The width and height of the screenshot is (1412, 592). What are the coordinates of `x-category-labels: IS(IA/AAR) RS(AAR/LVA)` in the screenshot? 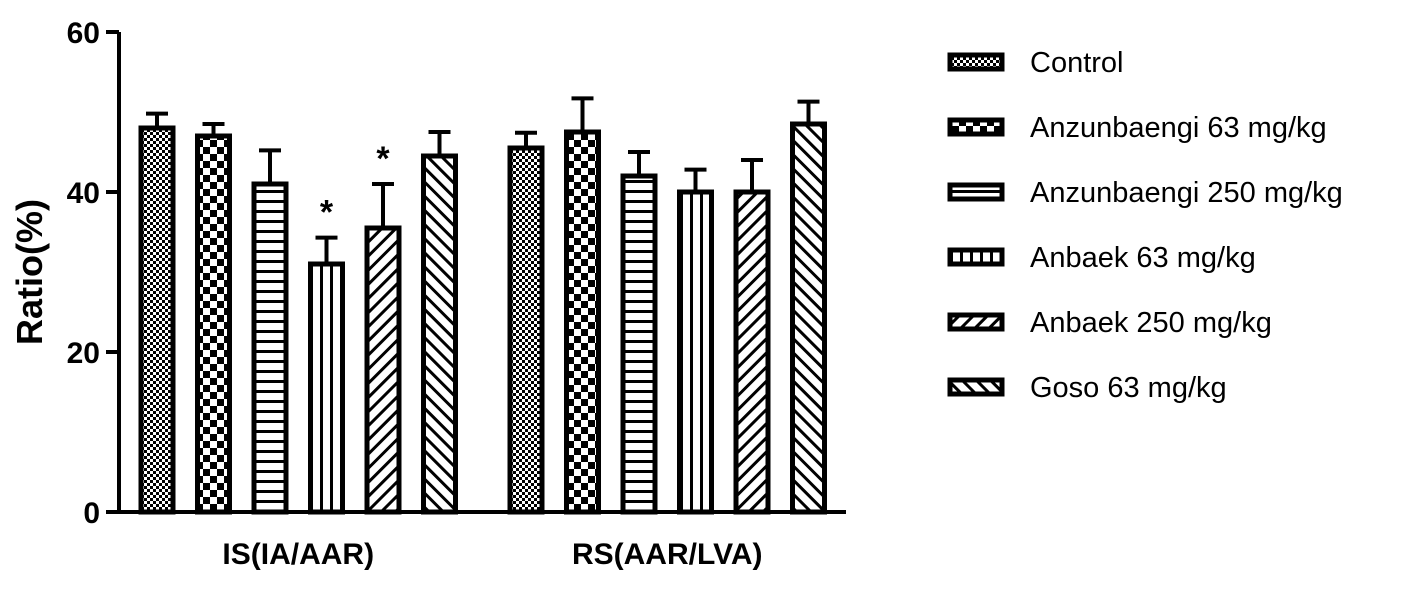 It's located at (492, 554).